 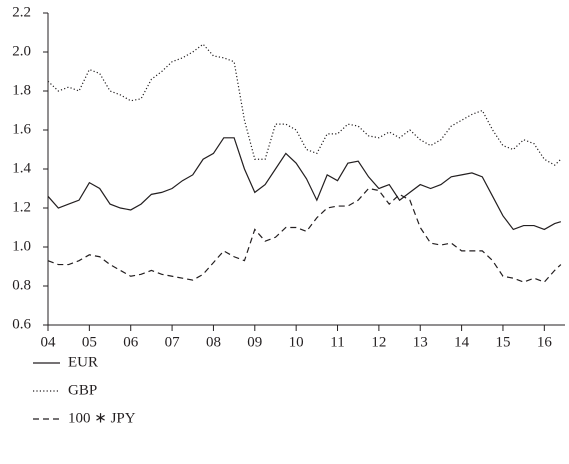 I want to click on x-tick-label: 04, so click(x=49, y=342).